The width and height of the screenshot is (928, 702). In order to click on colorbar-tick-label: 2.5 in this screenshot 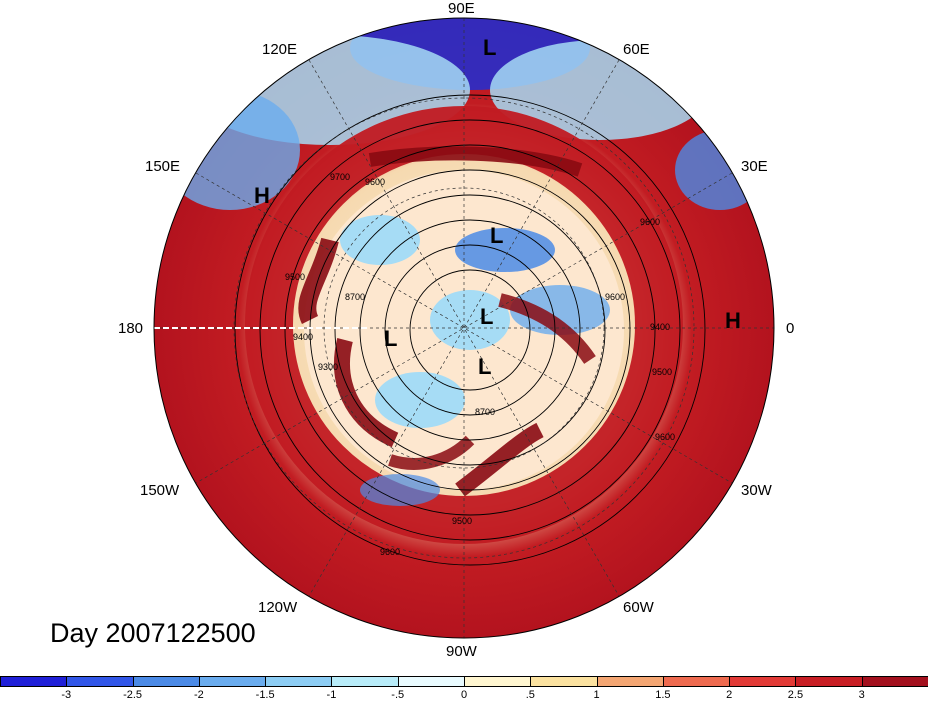, I will do `click(795, 695)`.